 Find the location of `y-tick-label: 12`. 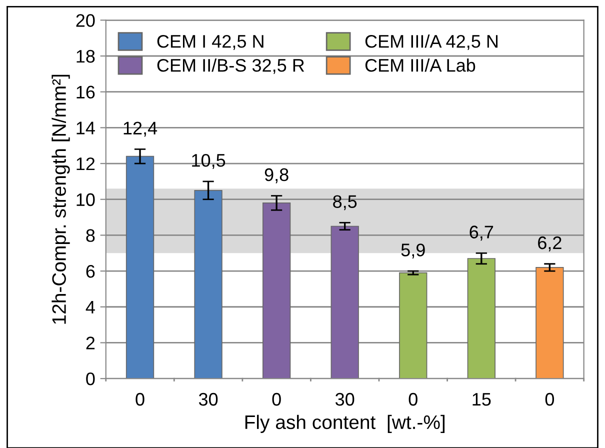

y-tick-label: 12 is located at coordinates (85, 163).